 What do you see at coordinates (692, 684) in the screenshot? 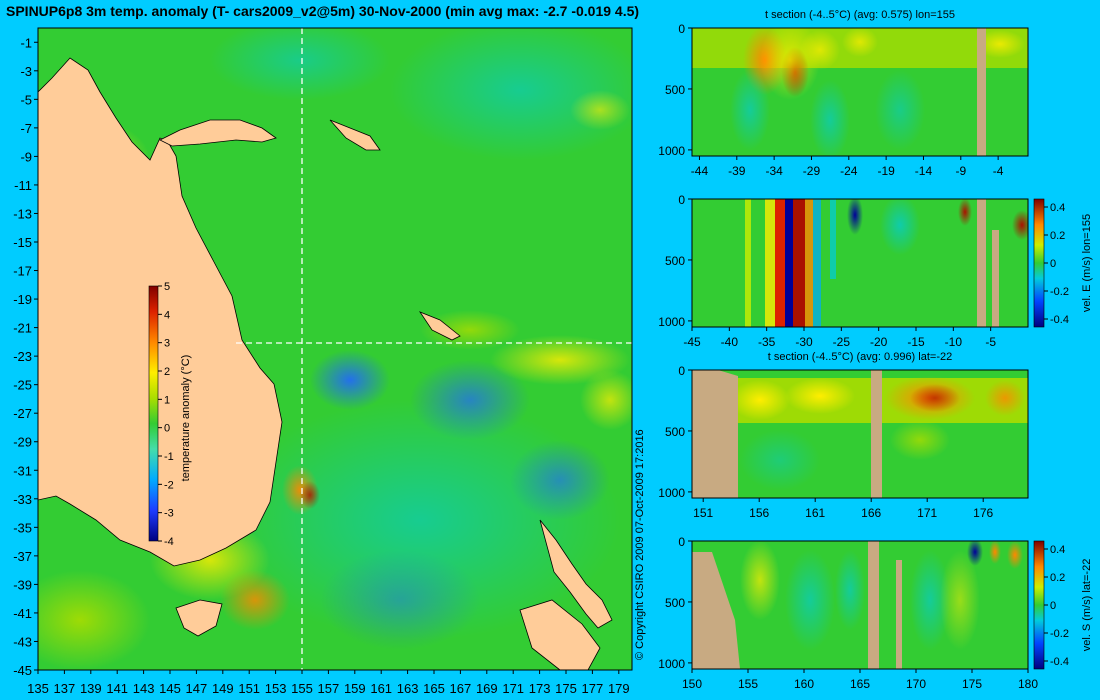
I see `section-x-tick-label: 150` at bounding box center [692, 684].